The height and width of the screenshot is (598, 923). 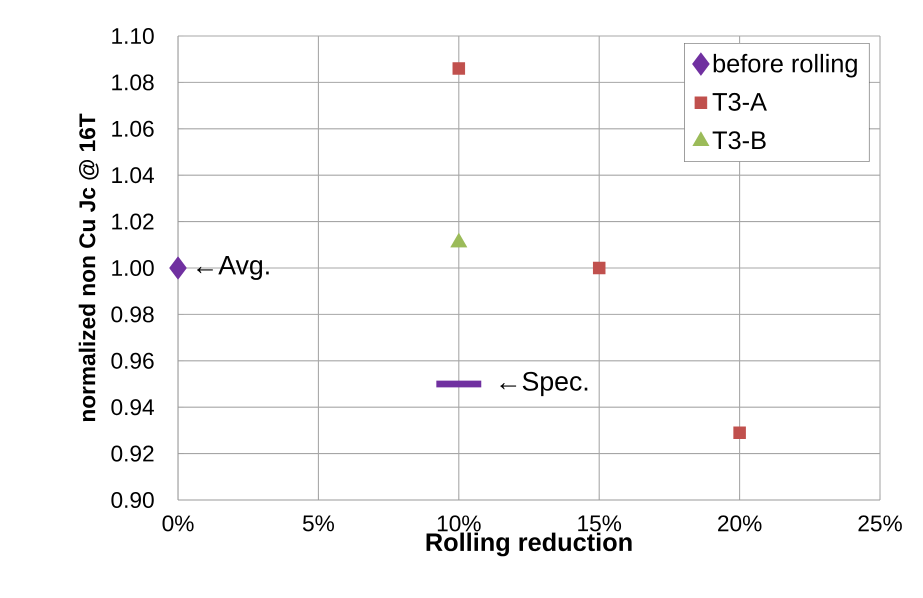 What do you see at coordinates (785, 66) in the screenshot?
I see `legend-label: before rolling` at bounding box center [785, 66].